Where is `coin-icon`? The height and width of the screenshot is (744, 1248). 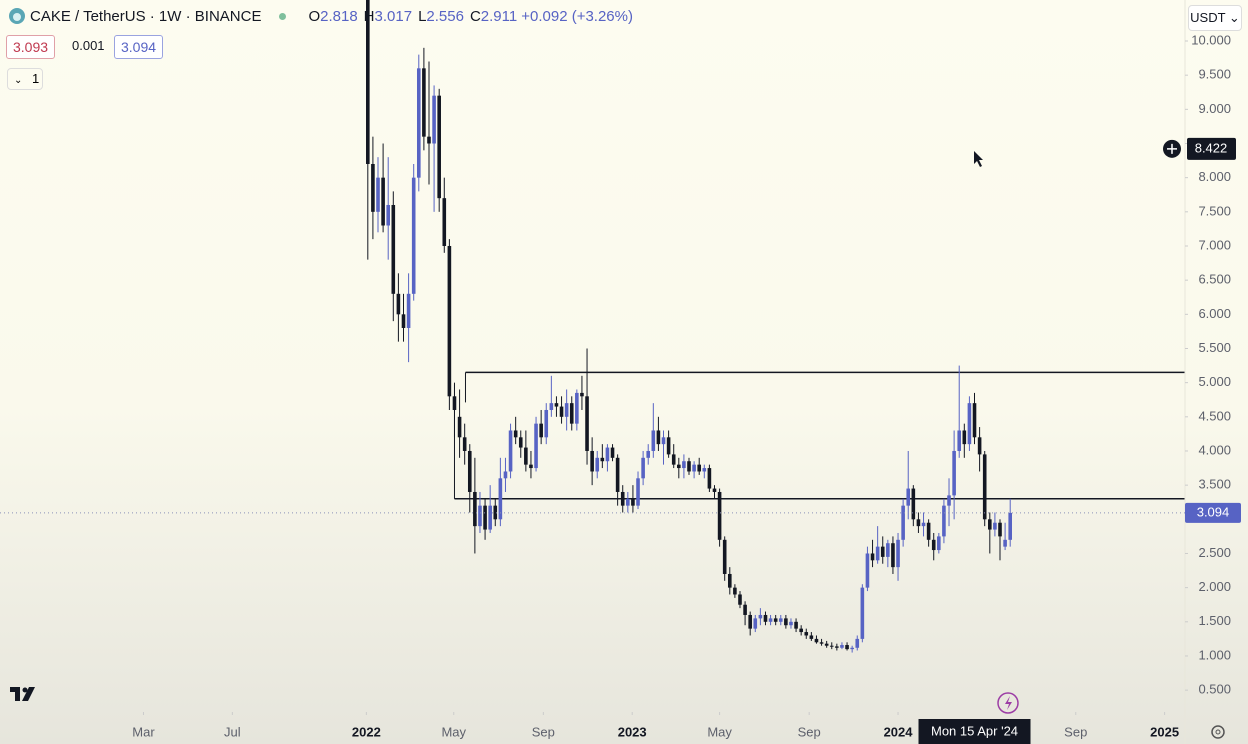 coin-icon is located at coordinates (17, 16).